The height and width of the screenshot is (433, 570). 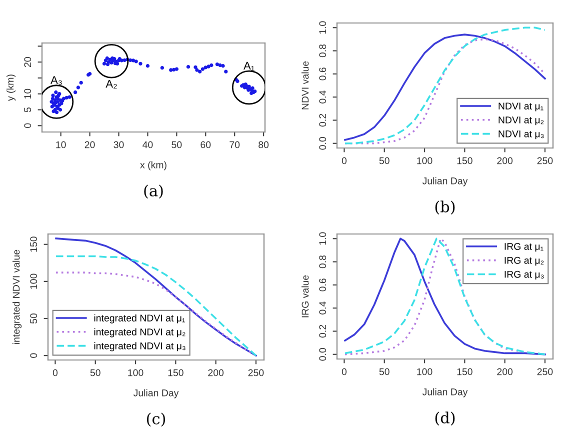 I want to click on legend-label: integrated NDVI at μ₃, so click(x=140, y=347).